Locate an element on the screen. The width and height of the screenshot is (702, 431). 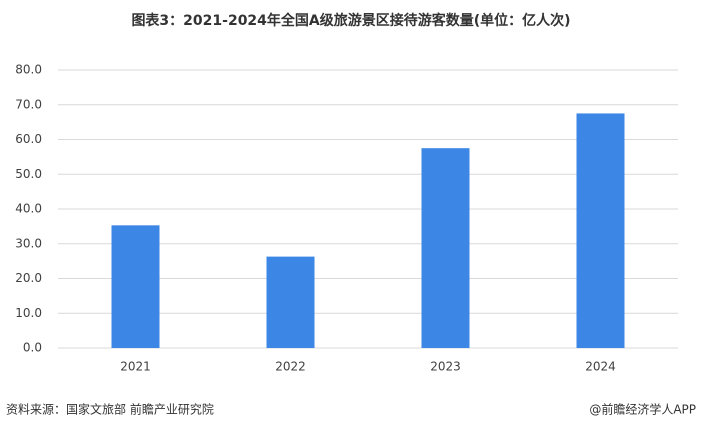
y-tick-label: 30.0 is located at coordinates (28, 243).